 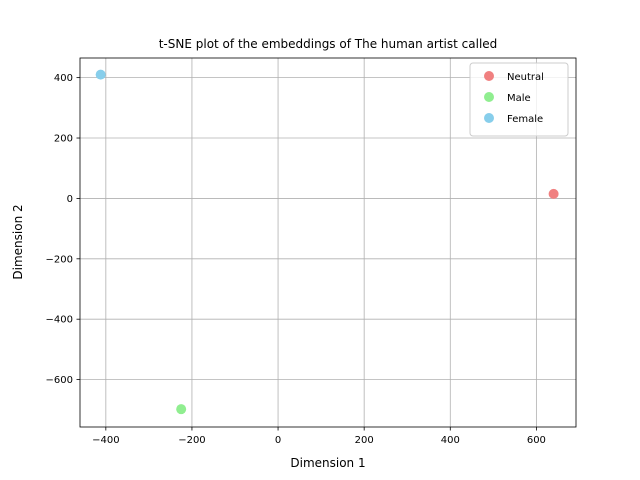 What do you see at coordinates (191, 440) in the screenshot?
I see `x-tick-label: −200` at bounding box center [191, 440].